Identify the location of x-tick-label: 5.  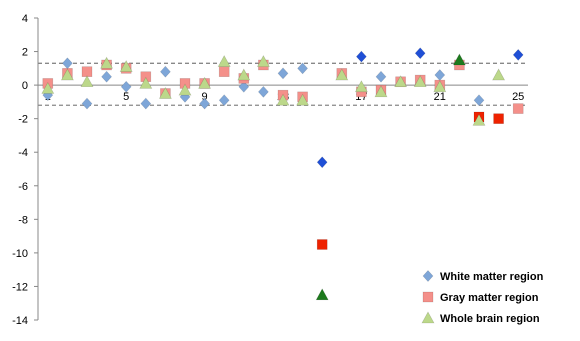
(126, 97).